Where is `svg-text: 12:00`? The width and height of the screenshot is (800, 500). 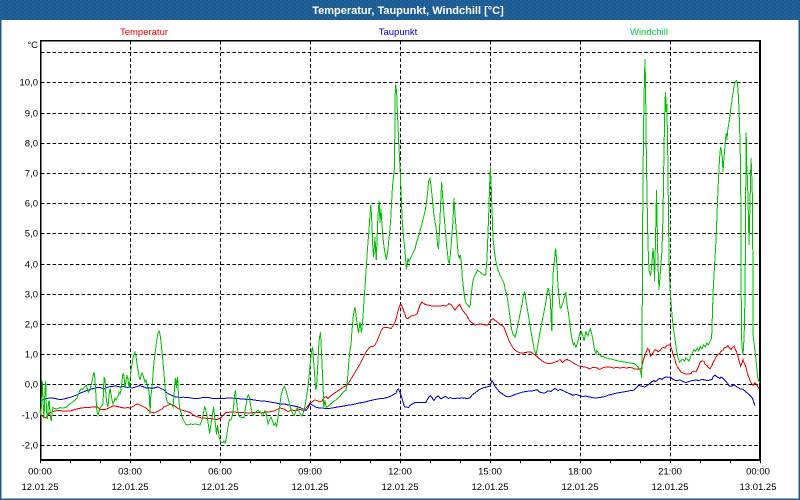 svg-text: 12:00 is located at coordinates (400, 472).